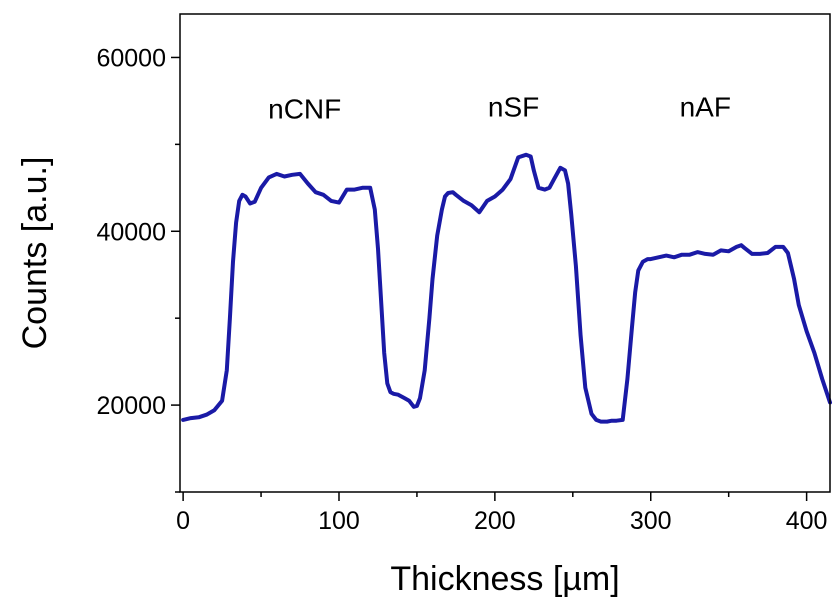 Image resolution: width=833 pixels, height=601 pixels. What do you see at coordinates (35, 253) in the screenshot?
I see `y-axis-title: Counts [a.u.]` at bounding box center [35, 253].